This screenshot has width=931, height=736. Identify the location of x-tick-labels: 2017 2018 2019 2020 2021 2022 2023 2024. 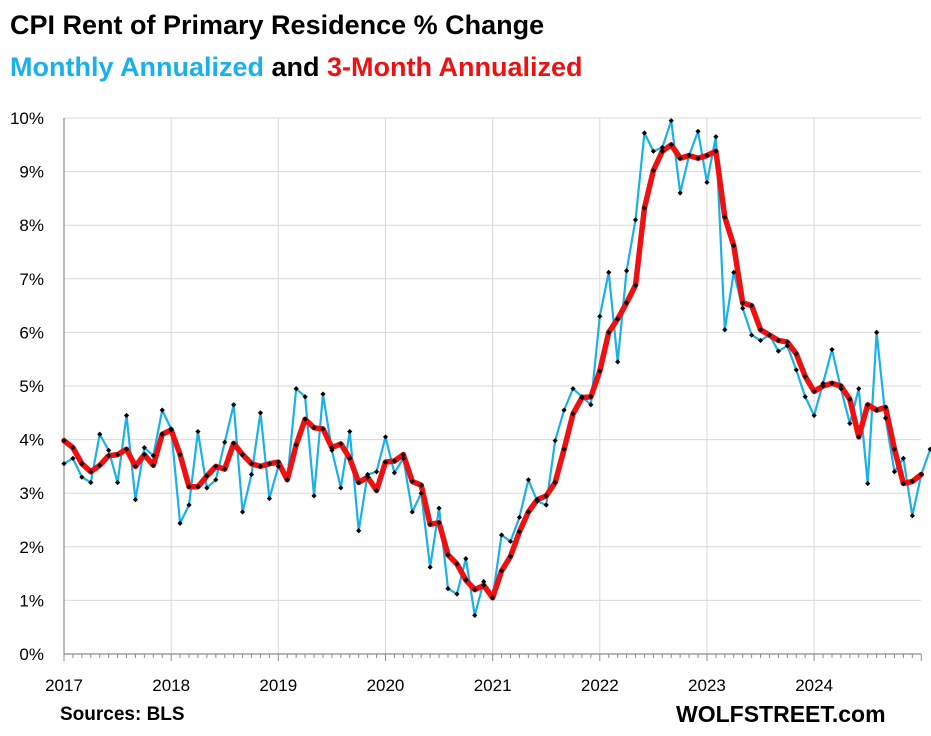
(439, 685).